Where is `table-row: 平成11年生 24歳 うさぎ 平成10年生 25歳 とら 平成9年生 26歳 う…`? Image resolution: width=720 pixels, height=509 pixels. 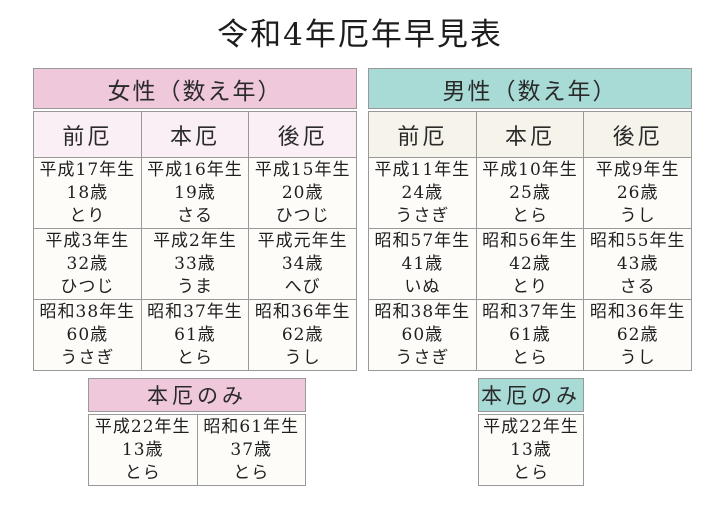 table-row: 平成11年生 24歳 うさぎ 平成10年生 25歳 とら 平成9年生 26歳 う… is located at coordinates (530, 193).